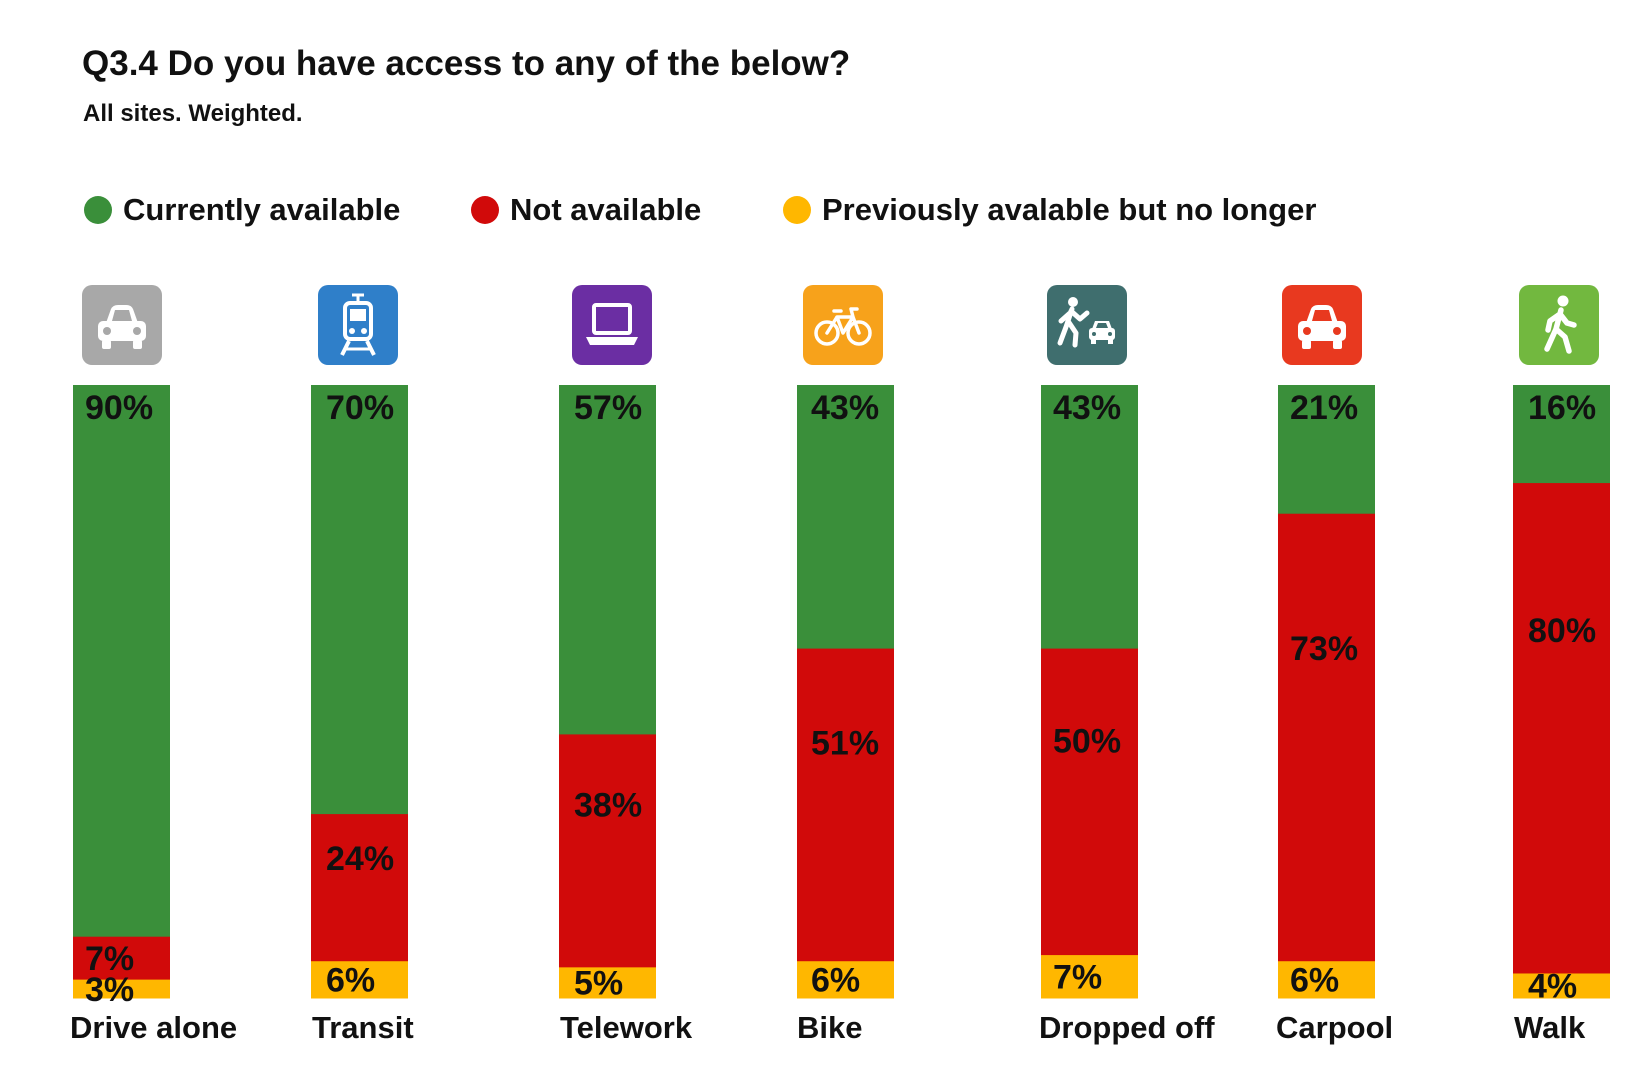 The image size is (1650, 1080). I want to click on category-label: Bike, so click(829, 1027).